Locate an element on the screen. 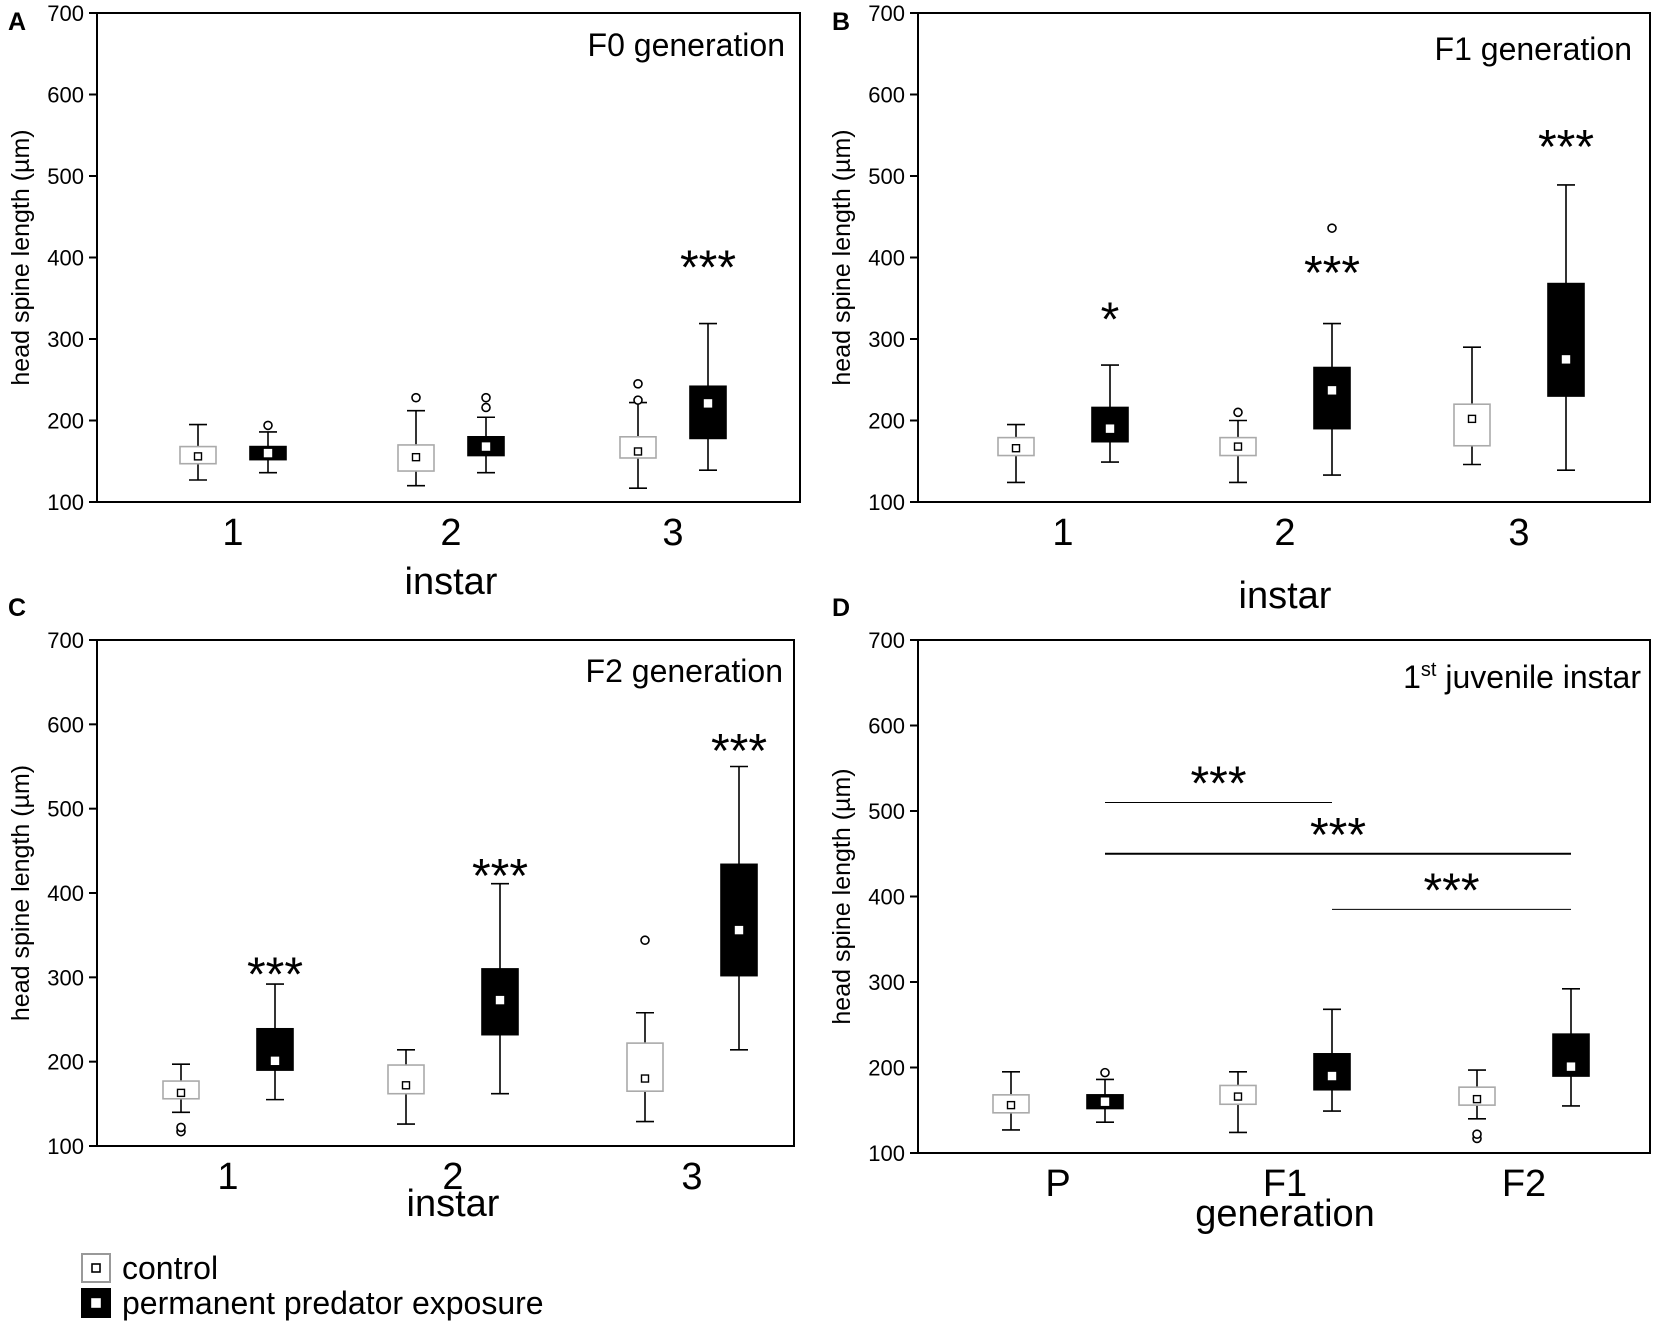 This screenshot has height=1328, width=1655. panel-letter: C is located at coordinates (17, 608).